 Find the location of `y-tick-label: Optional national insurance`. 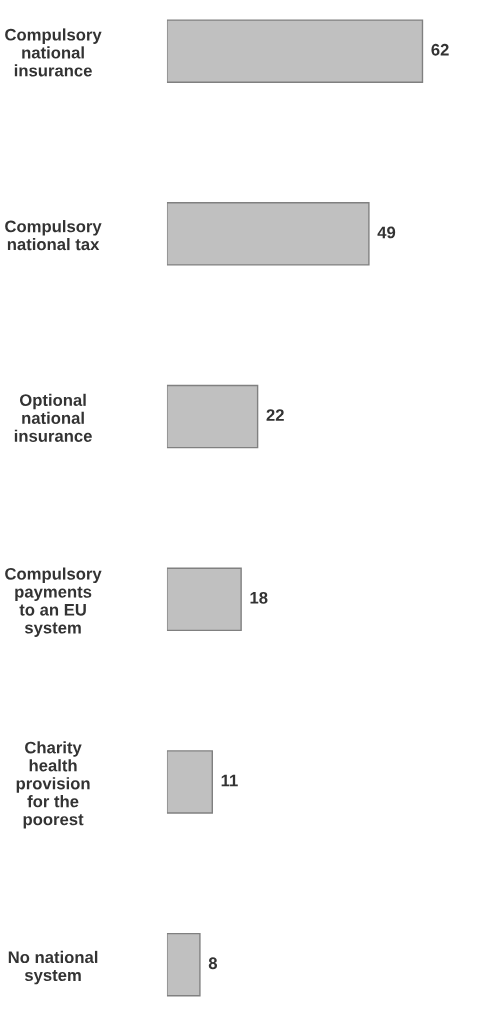

y-tick-label: Optional national insurance is located at coordinates (53, 417).